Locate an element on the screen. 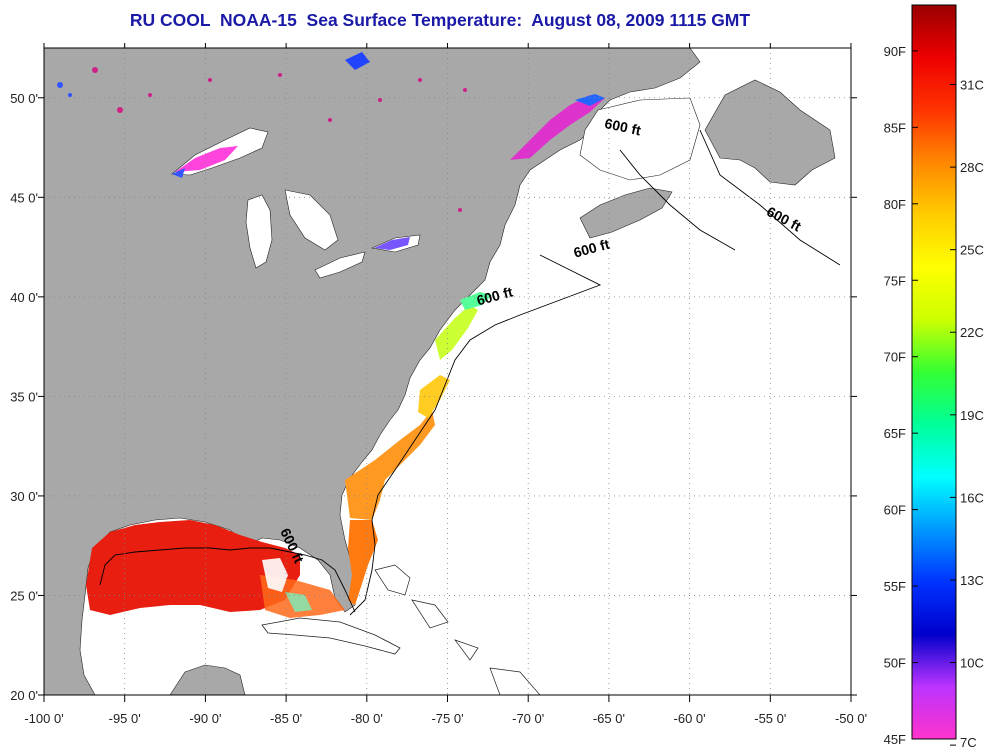  sst-scatter-specks is located at coordinates (262, 139).